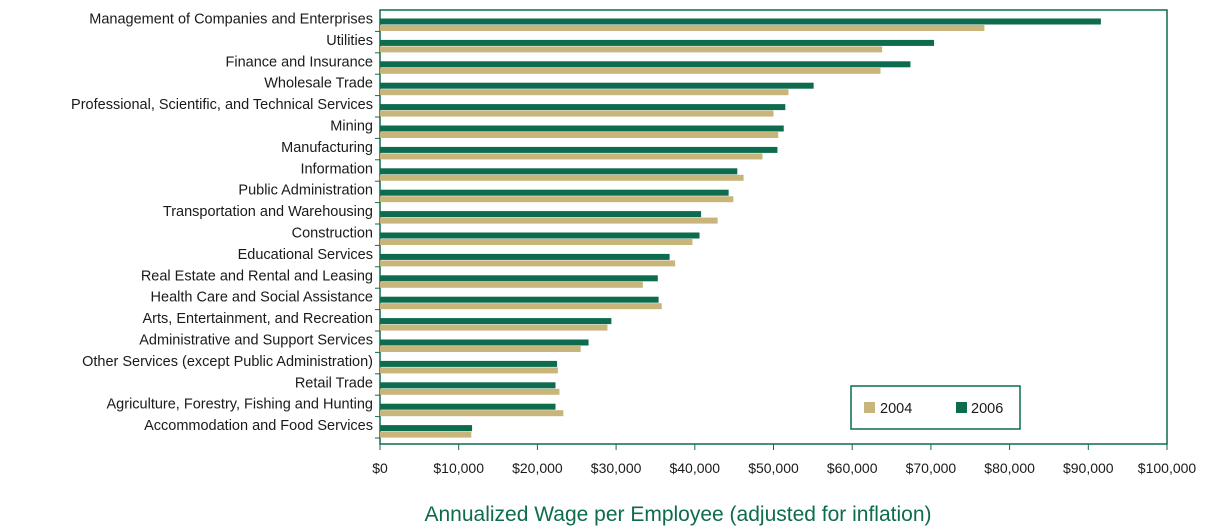 The image size is (1205, 532). What do you see at coordinates (380, 468) in the screenshot?
I see `x-tick-label: $0` at bounding box center [380, 468].